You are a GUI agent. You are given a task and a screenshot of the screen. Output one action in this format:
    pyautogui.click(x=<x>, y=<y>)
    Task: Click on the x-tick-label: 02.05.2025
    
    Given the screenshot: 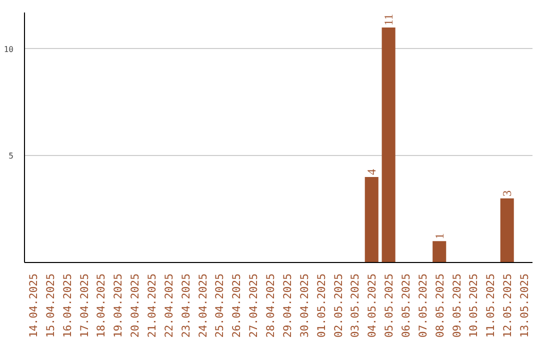 What is the action you would take?
    pyautogui.click(x=338, y=306)
    